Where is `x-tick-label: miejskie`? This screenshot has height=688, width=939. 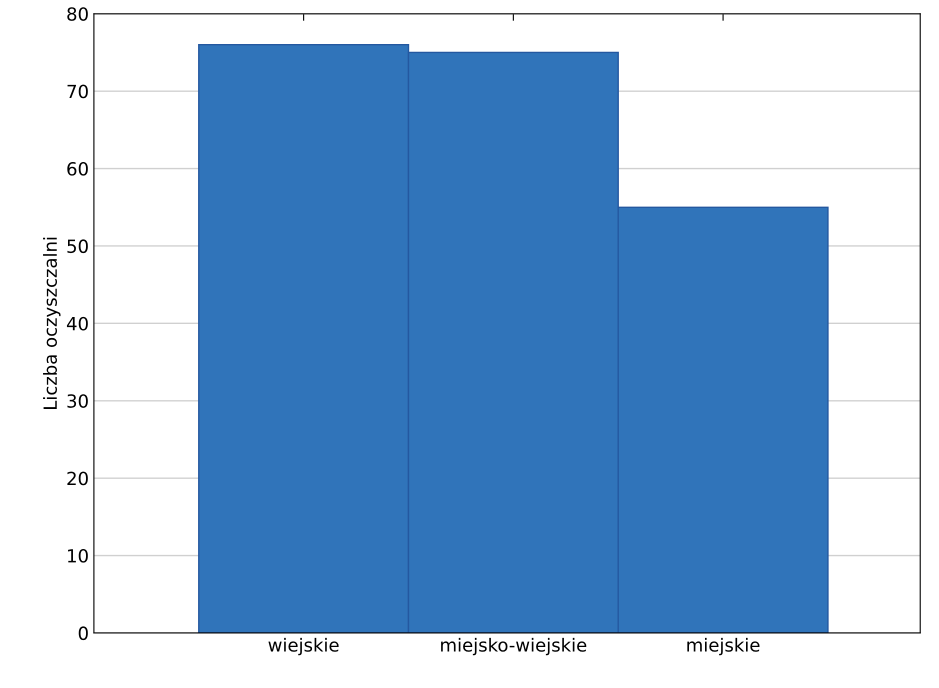 x-tick-label: miejskie is located at coordinates (723, 647).